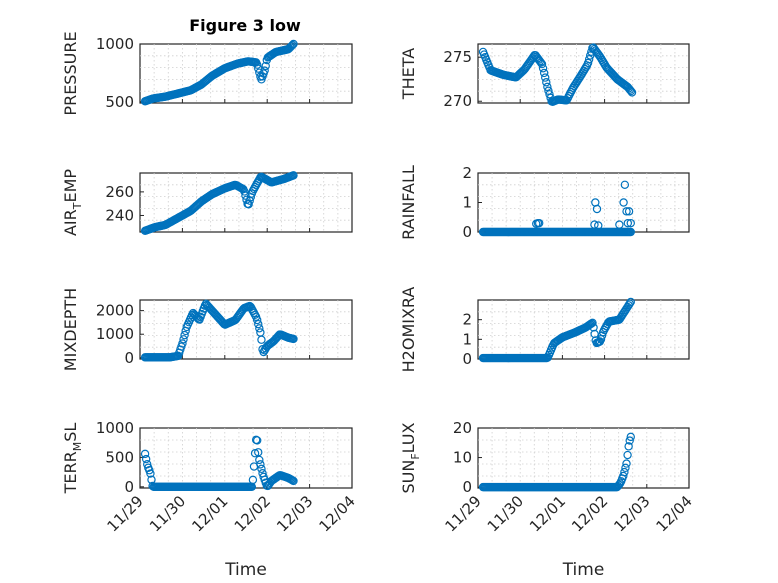 This screenshot has height=583, width=778. I want to click on y-axis-label: TERRMSL, so click(72, 459).